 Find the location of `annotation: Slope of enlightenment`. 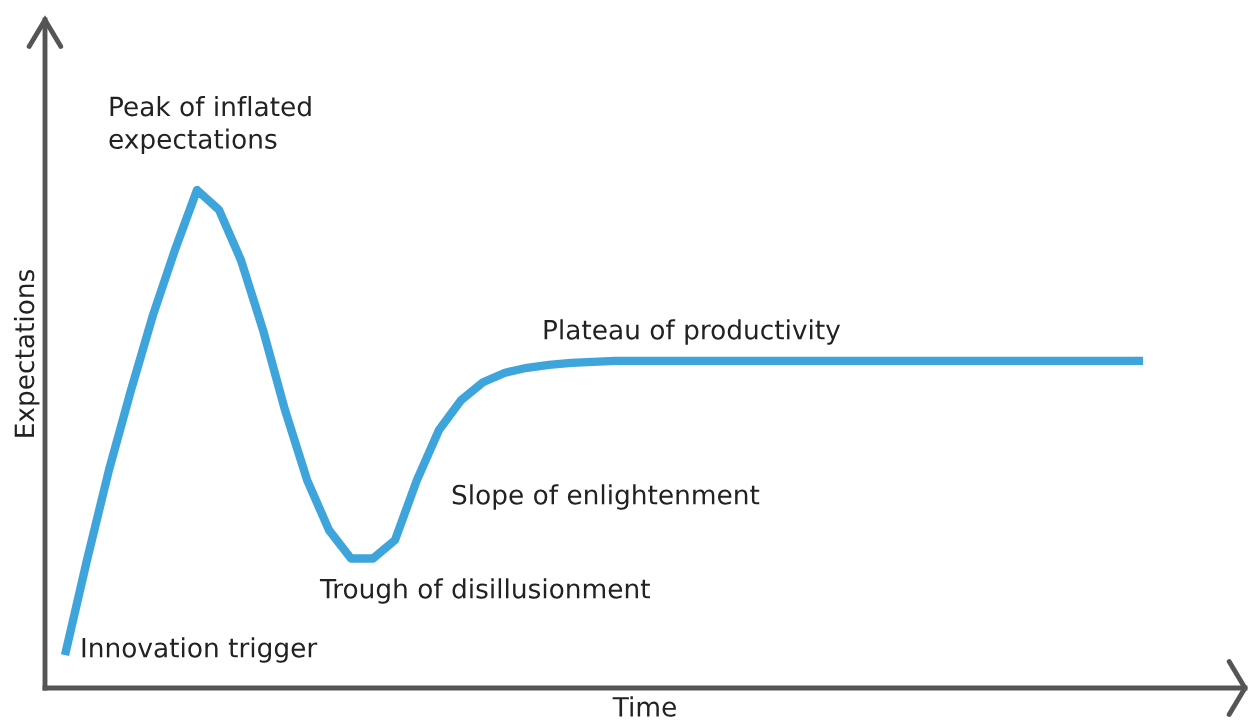

annotation: Slope of enlightenment is located at coordinates (606, 497).